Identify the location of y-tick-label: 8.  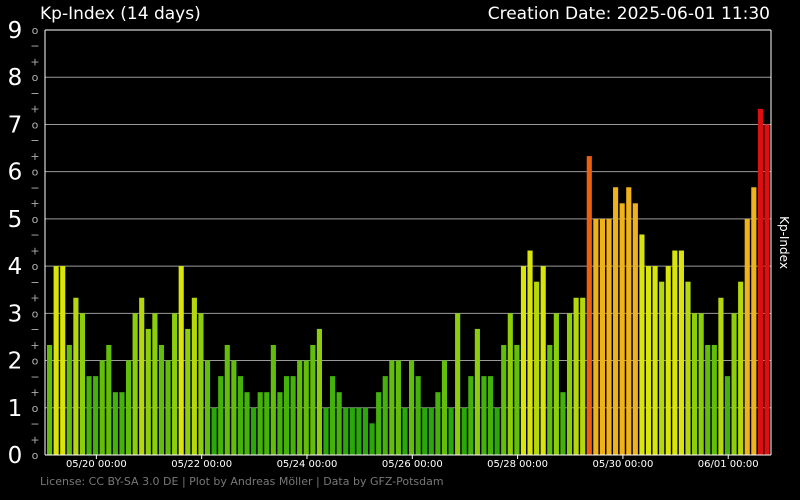
(15, 78).